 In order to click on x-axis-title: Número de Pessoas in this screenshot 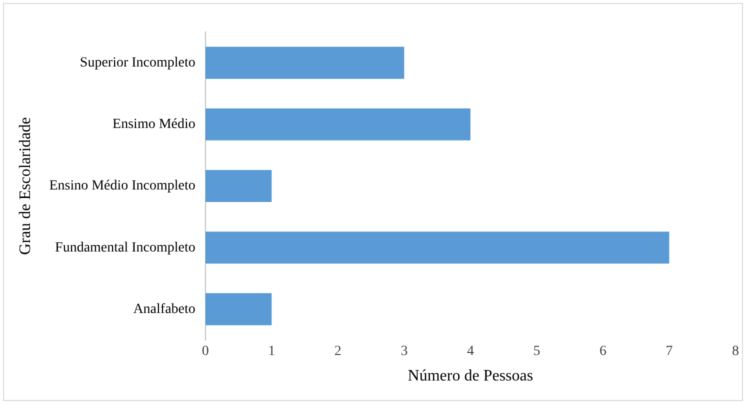, I will do `click(471, 376)`.